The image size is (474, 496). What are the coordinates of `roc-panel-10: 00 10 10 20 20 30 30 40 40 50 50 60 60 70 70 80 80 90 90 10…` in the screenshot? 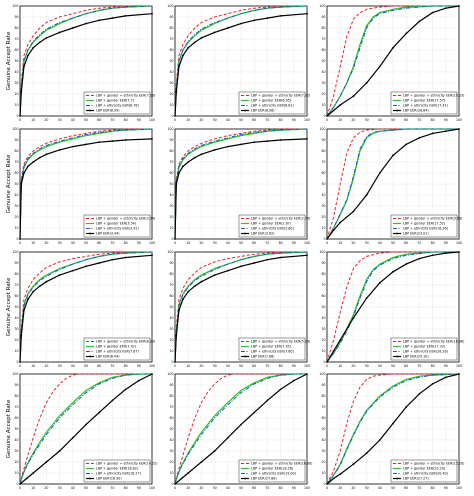 It's located at (81, 431).